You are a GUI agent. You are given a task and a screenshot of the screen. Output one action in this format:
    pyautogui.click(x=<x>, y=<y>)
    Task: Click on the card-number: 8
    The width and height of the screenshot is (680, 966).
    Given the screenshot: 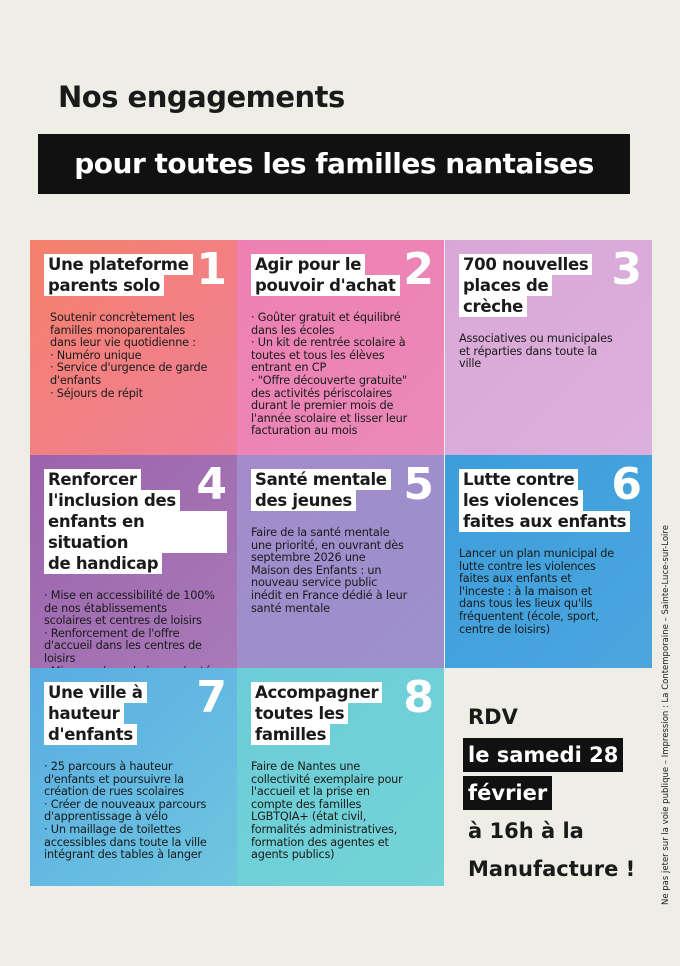 What is the action you would take?
    pyautogui.click(x=418, y=697)
    